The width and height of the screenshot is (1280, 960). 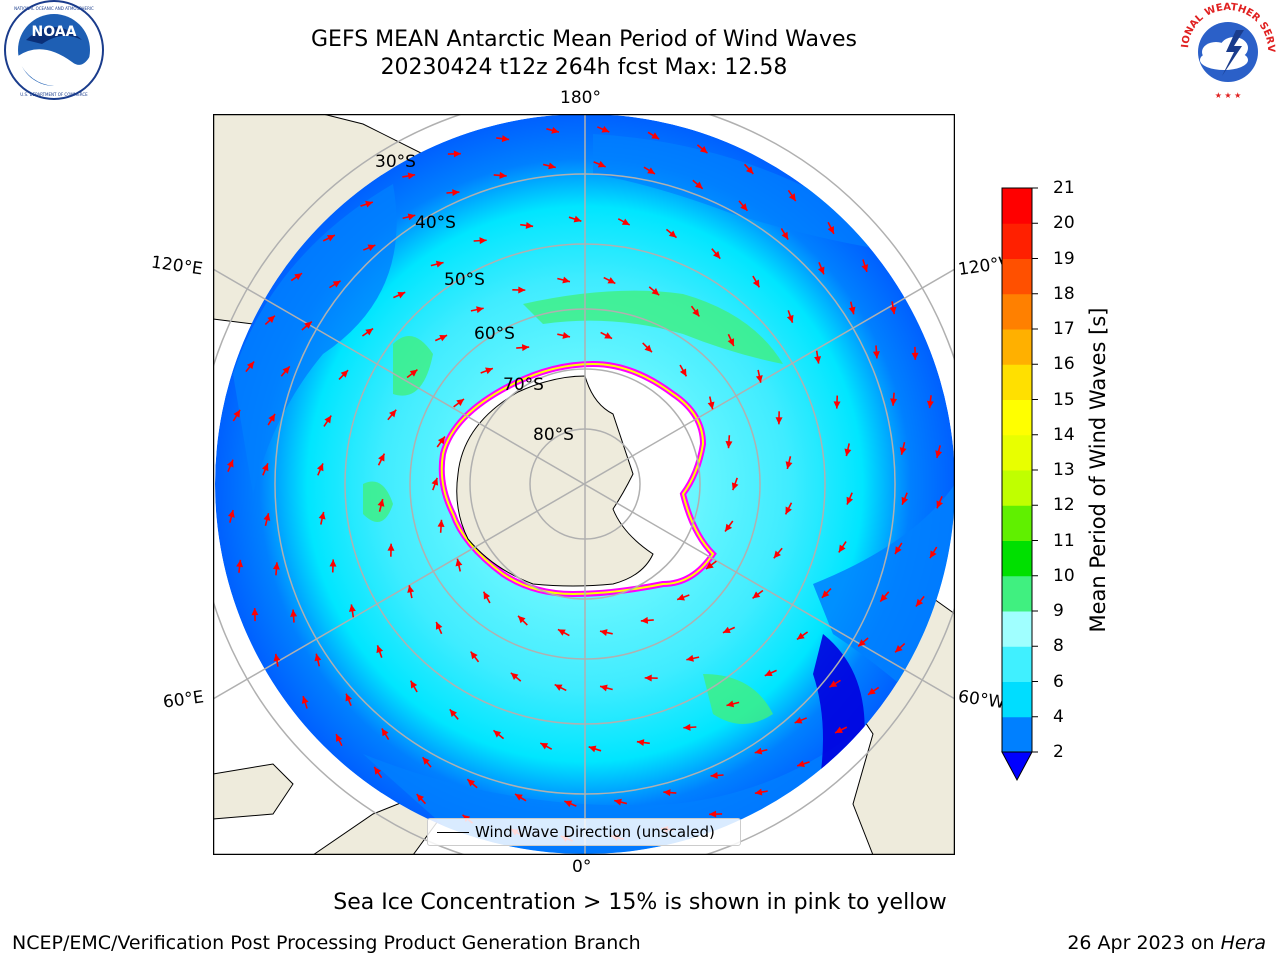 What do you see at coordinates (54, 32) in the screenshot?
I see `noaa-logo-text: NOAA` at bounding box center [54, 32].